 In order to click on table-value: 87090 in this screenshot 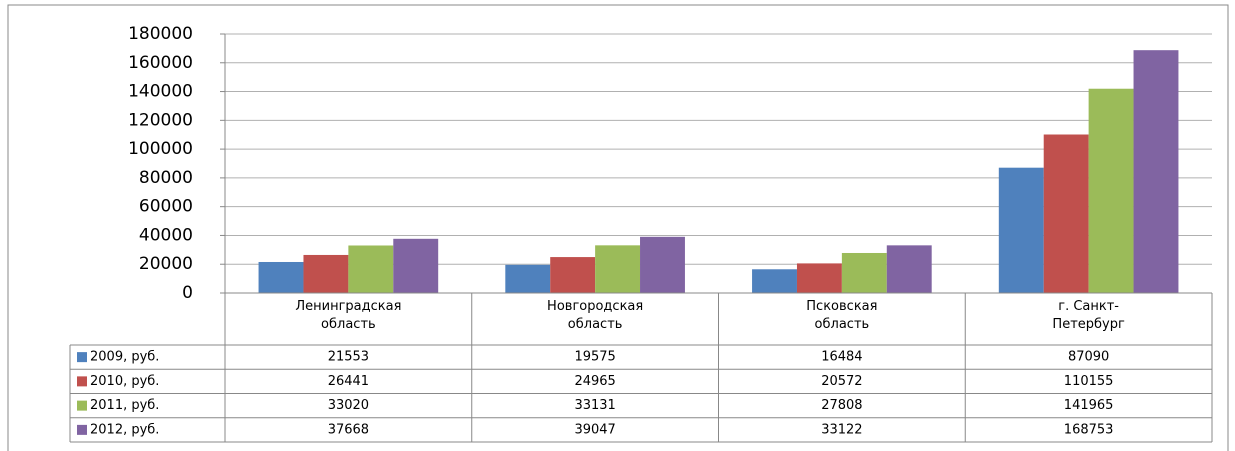, I will do `click(1088, 357)`.